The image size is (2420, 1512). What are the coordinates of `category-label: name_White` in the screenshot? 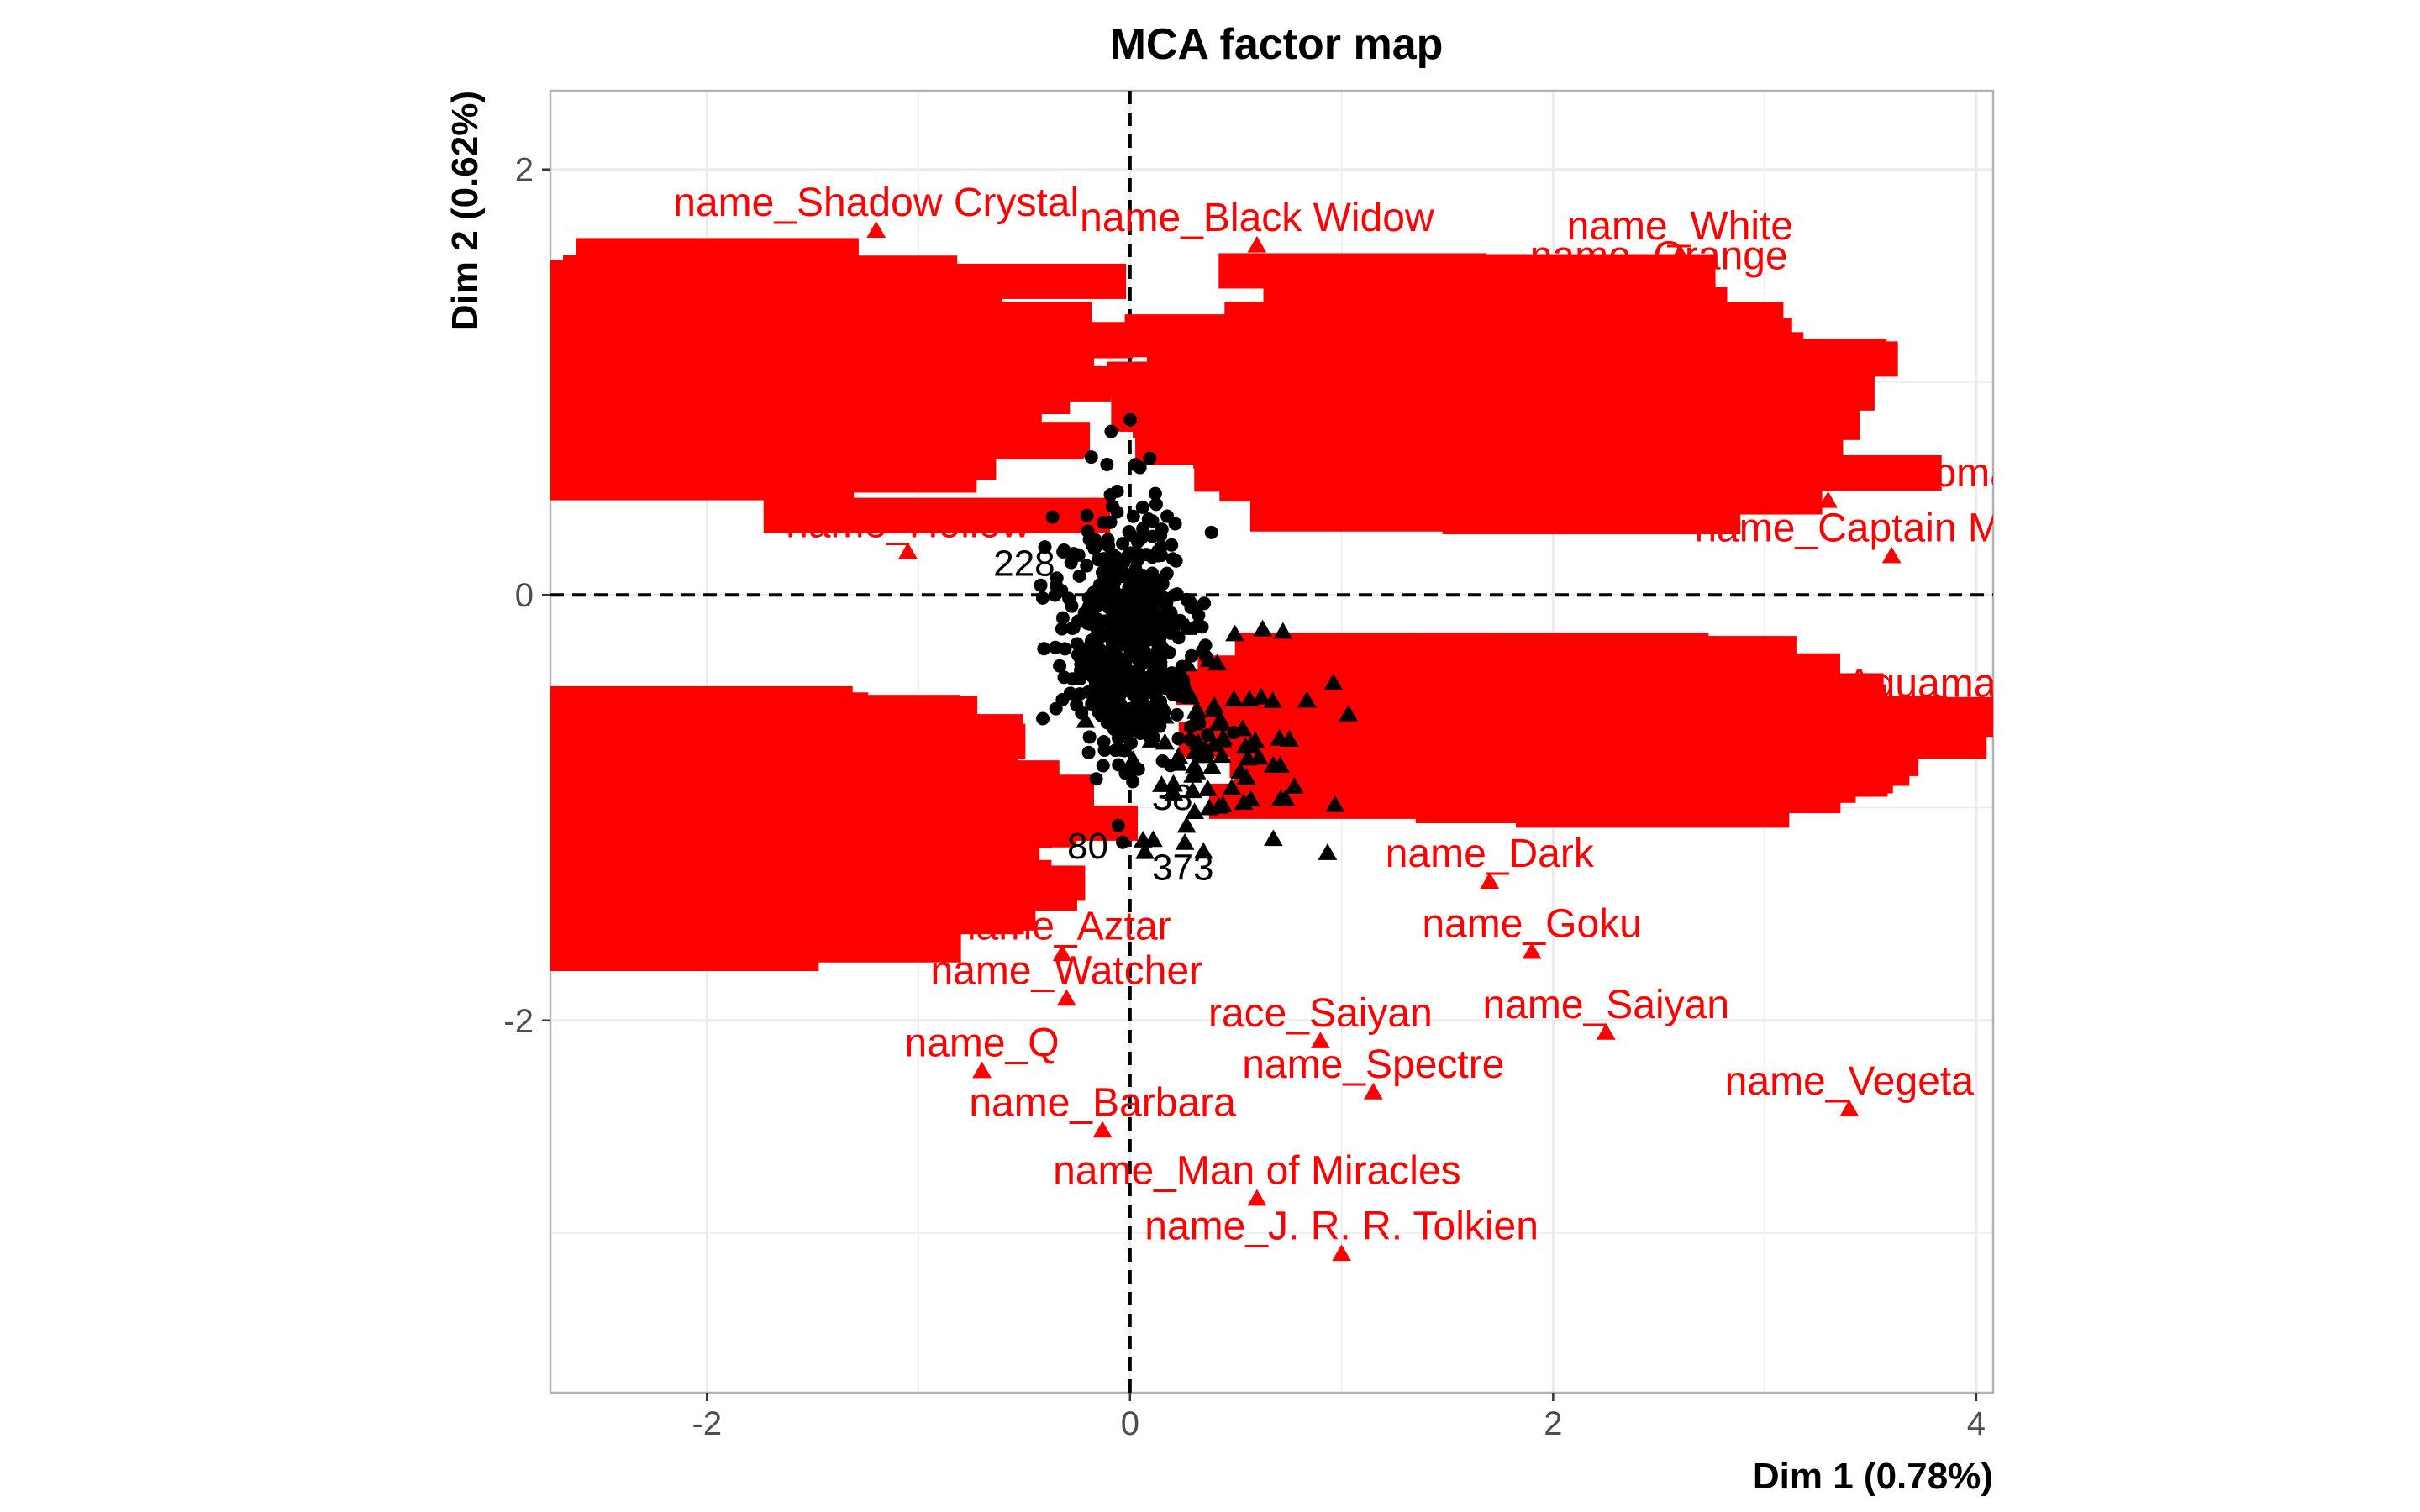 It's located at (1680, 226).